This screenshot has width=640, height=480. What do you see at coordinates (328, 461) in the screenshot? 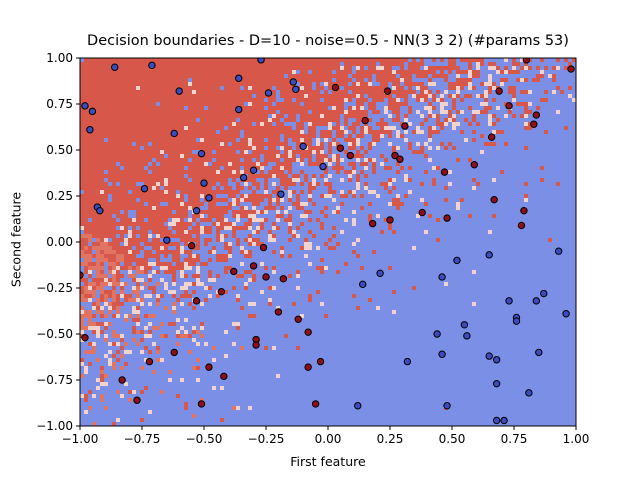
I see `x-axis-label: First feature` at bounding box center [328, 461].